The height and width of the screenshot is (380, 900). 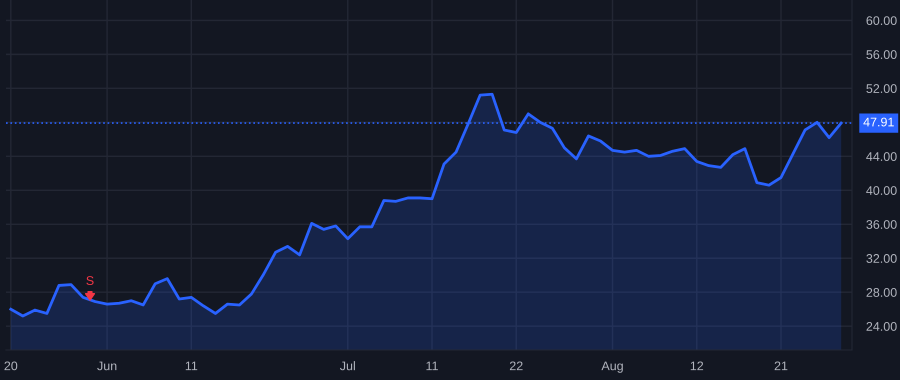 I want to click on x-tick-label: 20, so click(x=11, y=365).